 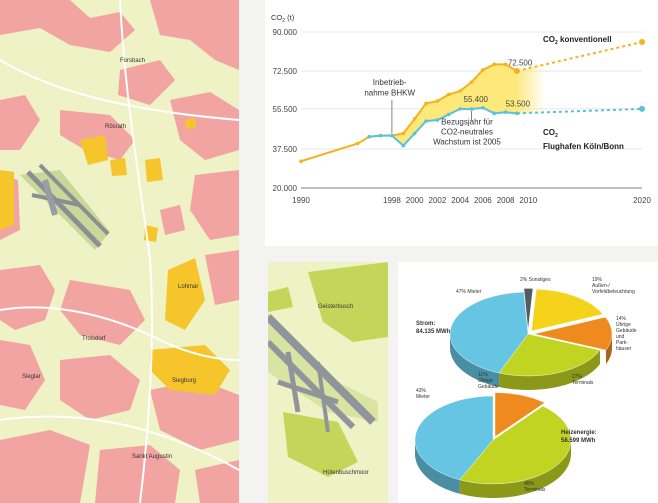 I want to click on place-label: Rösrath, so click(x=115, y=127).